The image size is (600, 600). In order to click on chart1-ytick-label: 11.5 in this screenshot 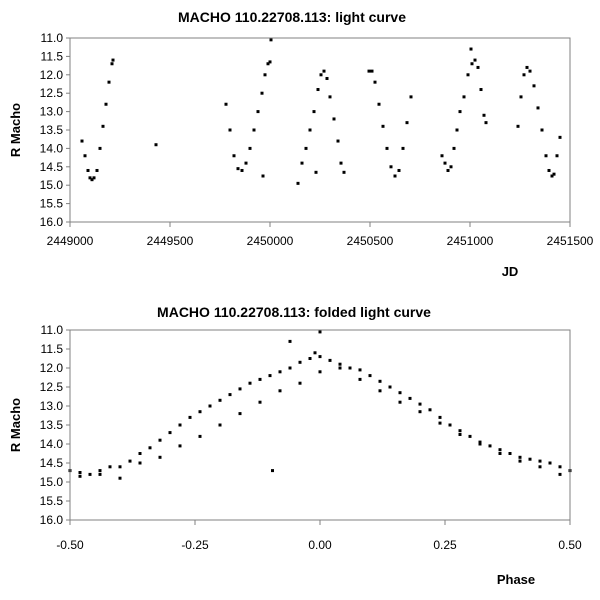, I will do `click(52, 56)`.